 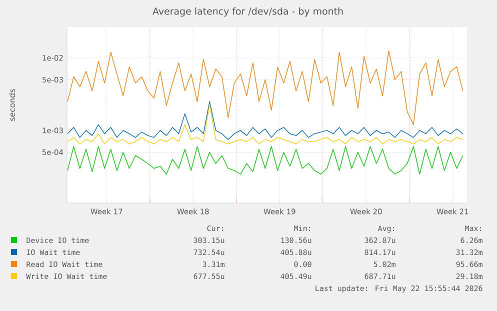 I want to click on chart-title: Average latency for /dev/sda - by month, so click(x=247, y=12).